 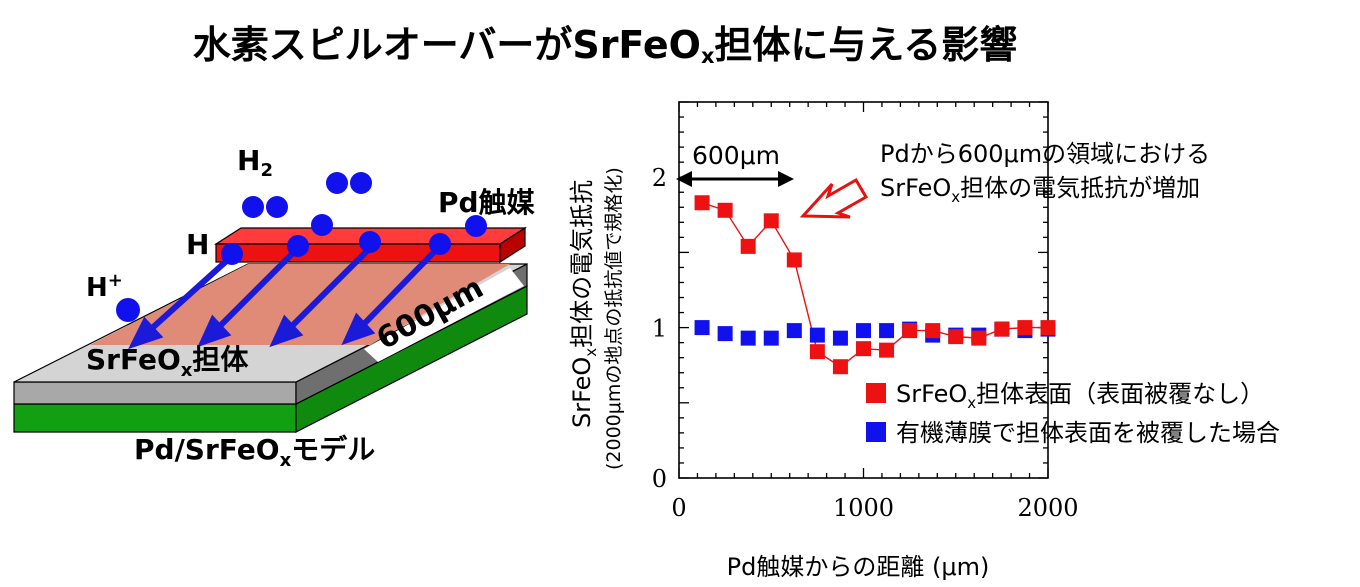 I want to click on x-axis-label: Pd触媒からの距離 (μm), so click(x=858, y=567).